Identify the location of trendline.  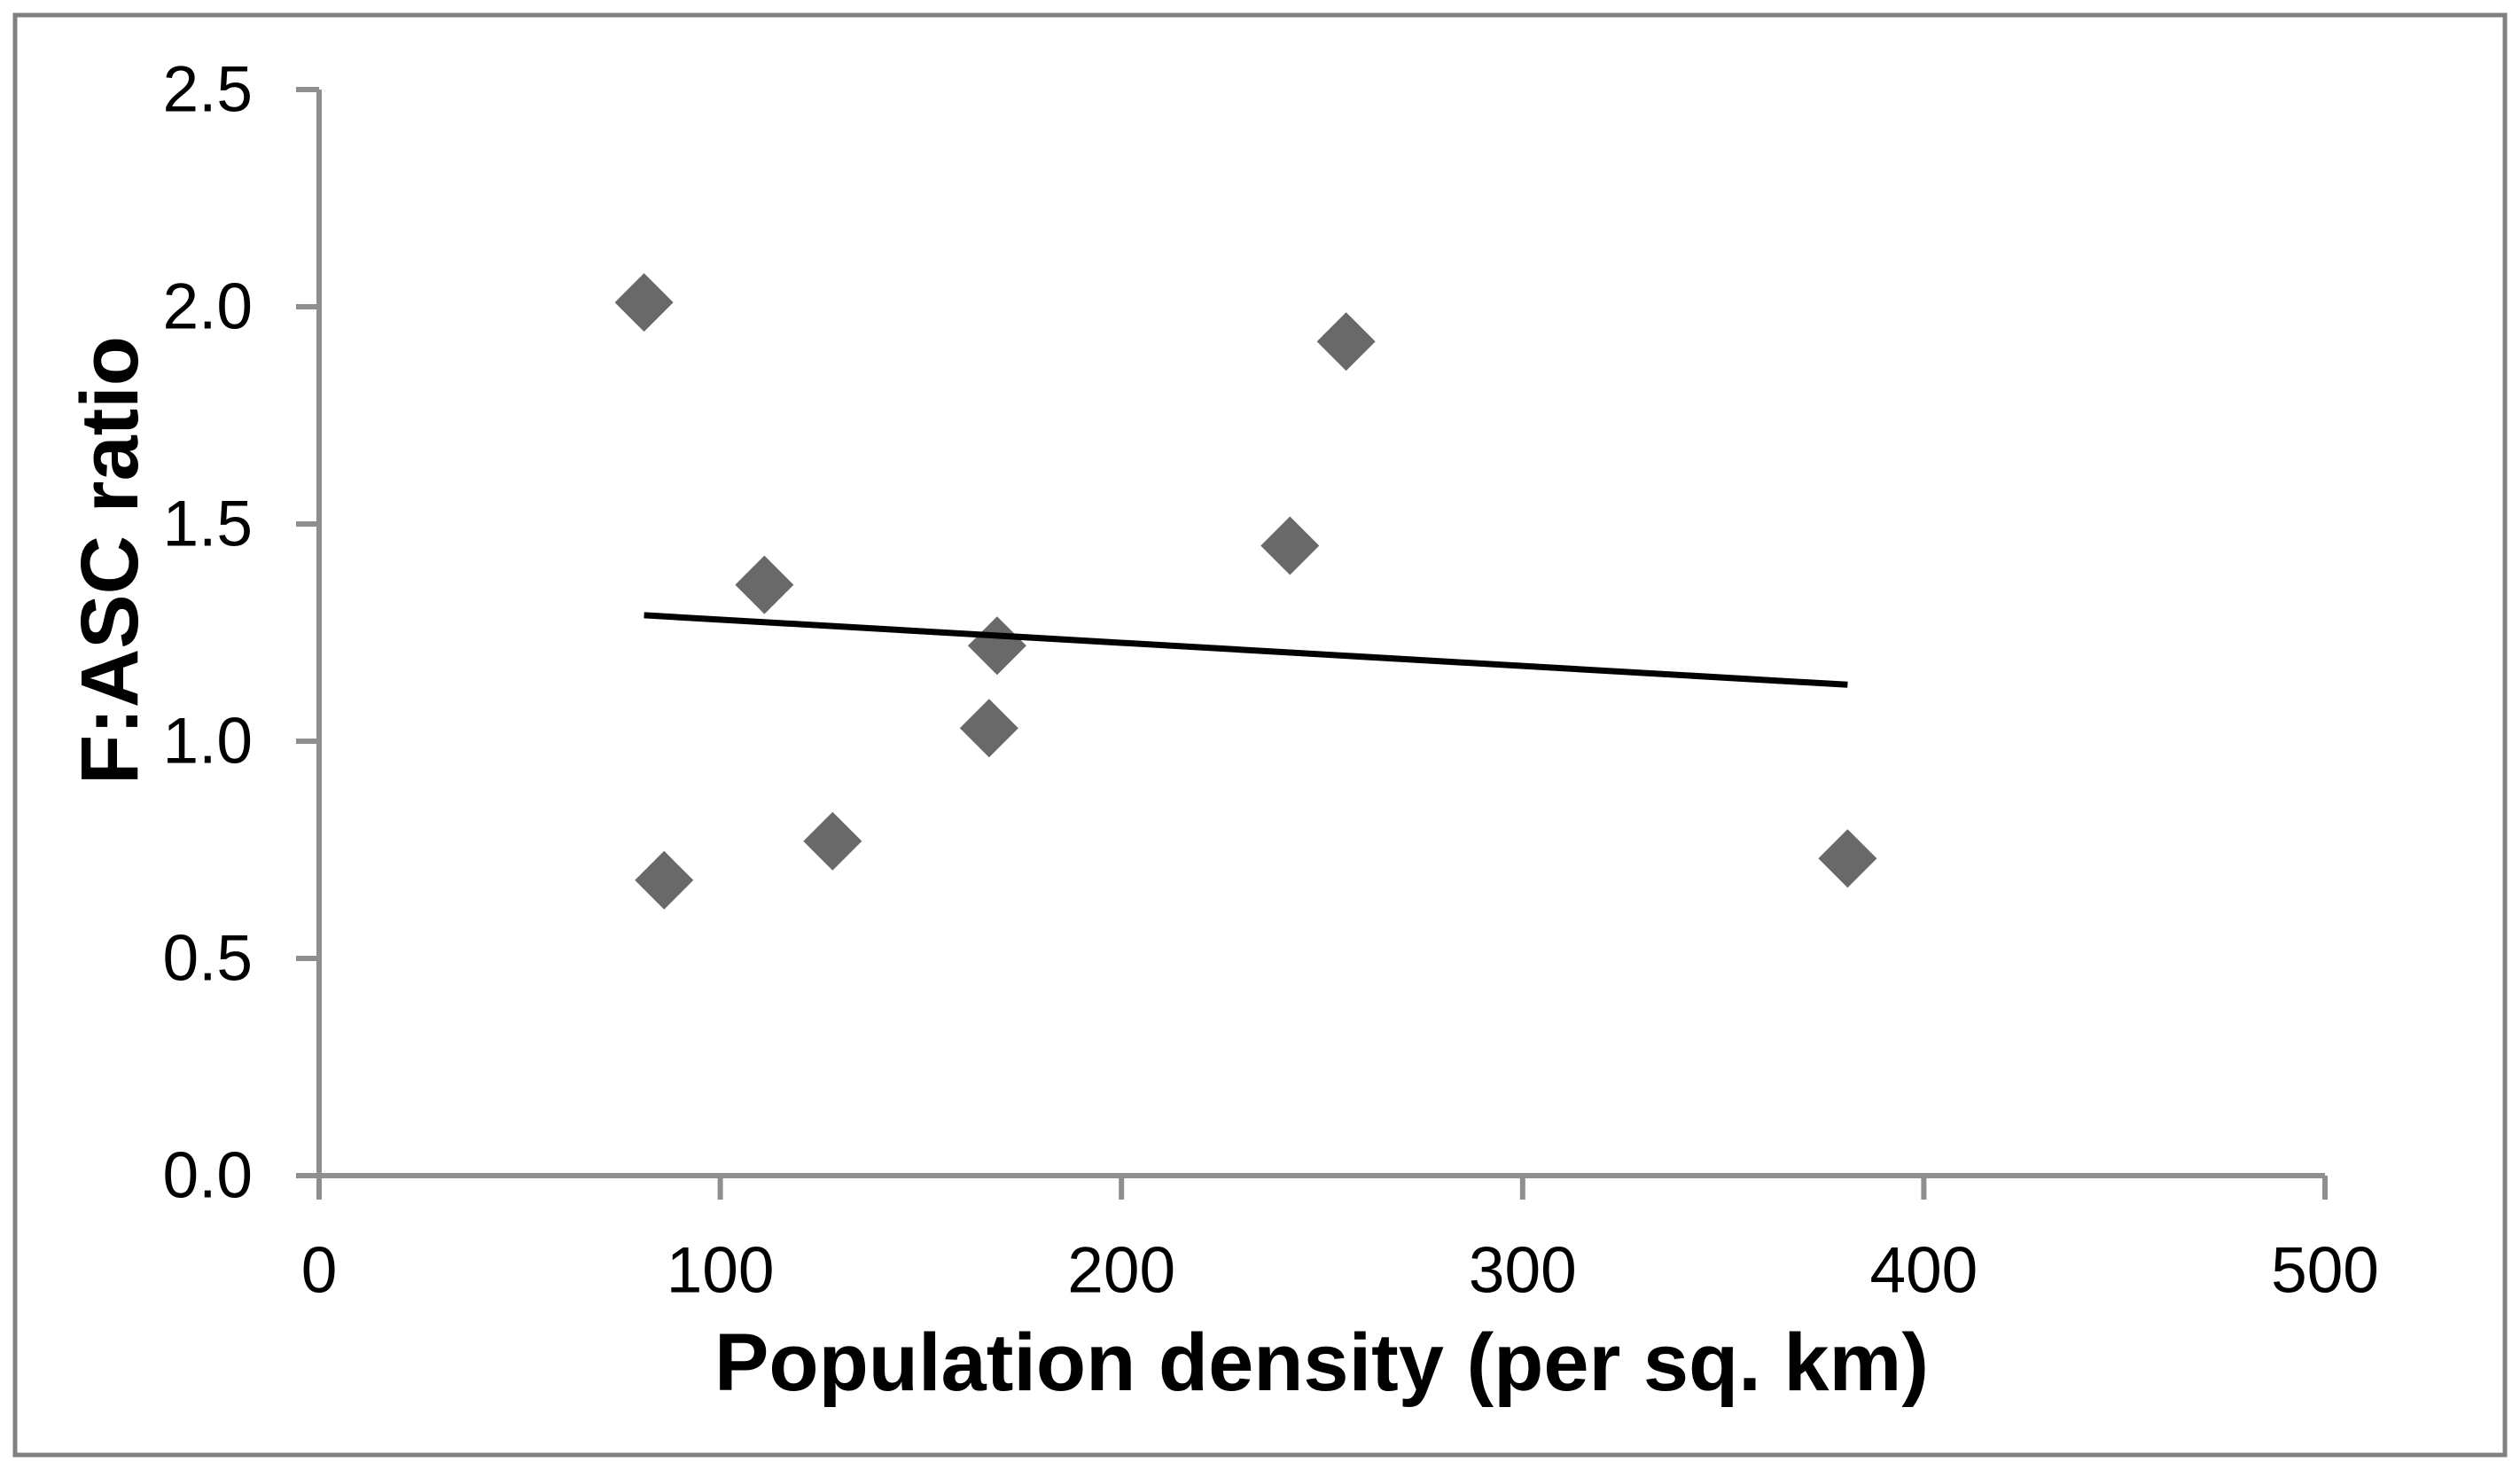
(1246, 650).